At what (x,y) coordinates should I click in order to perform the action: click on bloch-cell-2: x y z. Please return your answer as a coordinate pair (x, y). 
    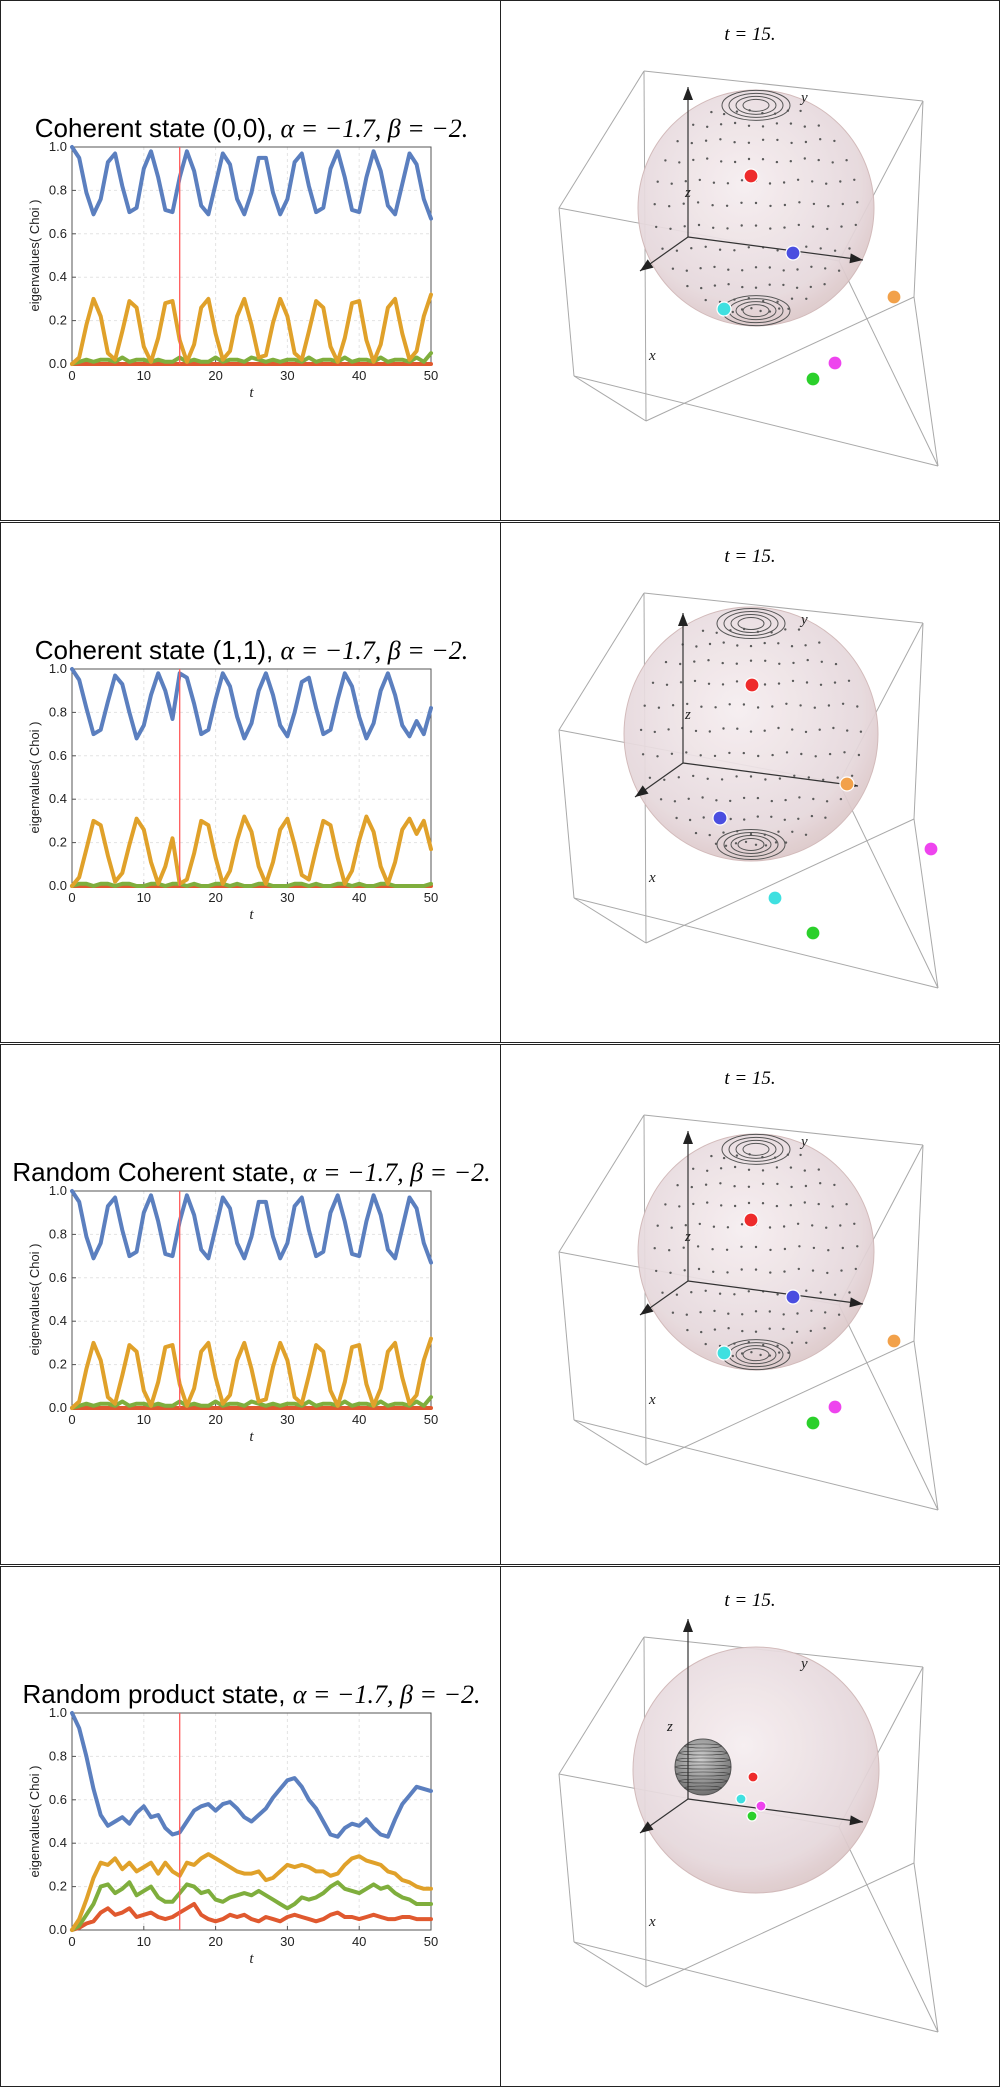
    Looking at the image, I should click on (750, 782).